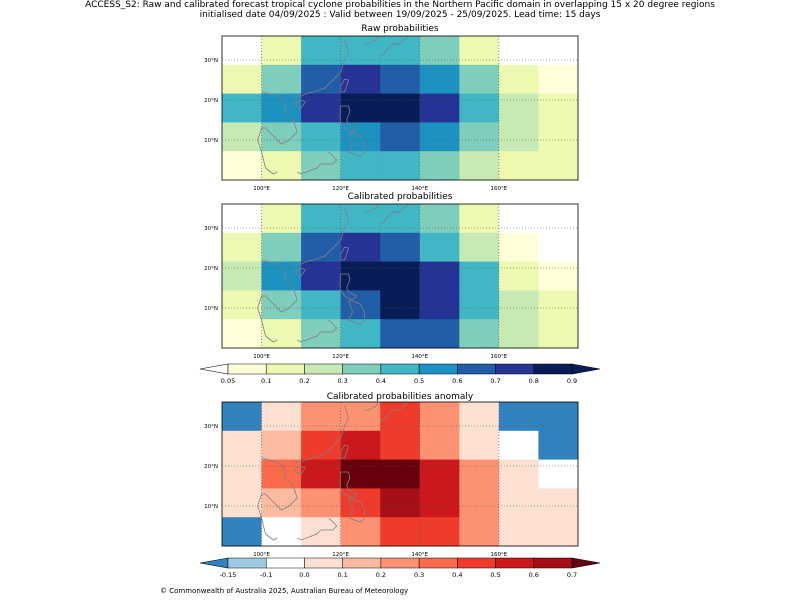 The height and width of the screenshot is (600, 800). What do you see at coordinates (572, 575) in the screenshot?
I see `colorbar-tick-label: 0.7` at bounding box center [572, 575].